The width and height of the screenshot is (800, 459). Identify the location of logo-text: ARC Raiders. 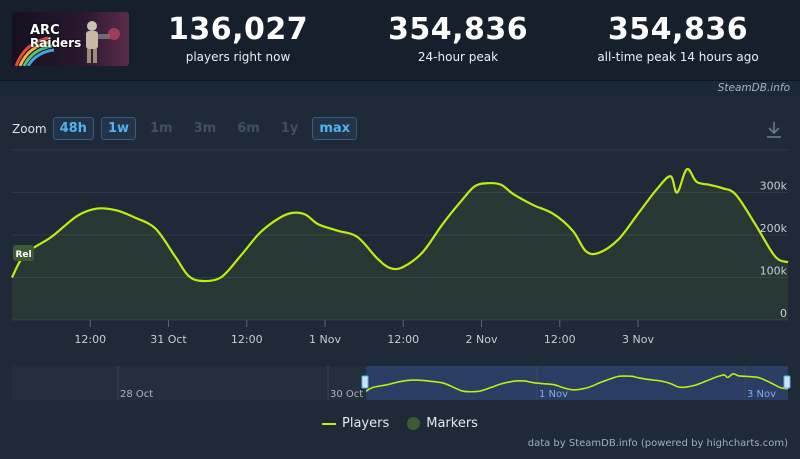
(56, 36).